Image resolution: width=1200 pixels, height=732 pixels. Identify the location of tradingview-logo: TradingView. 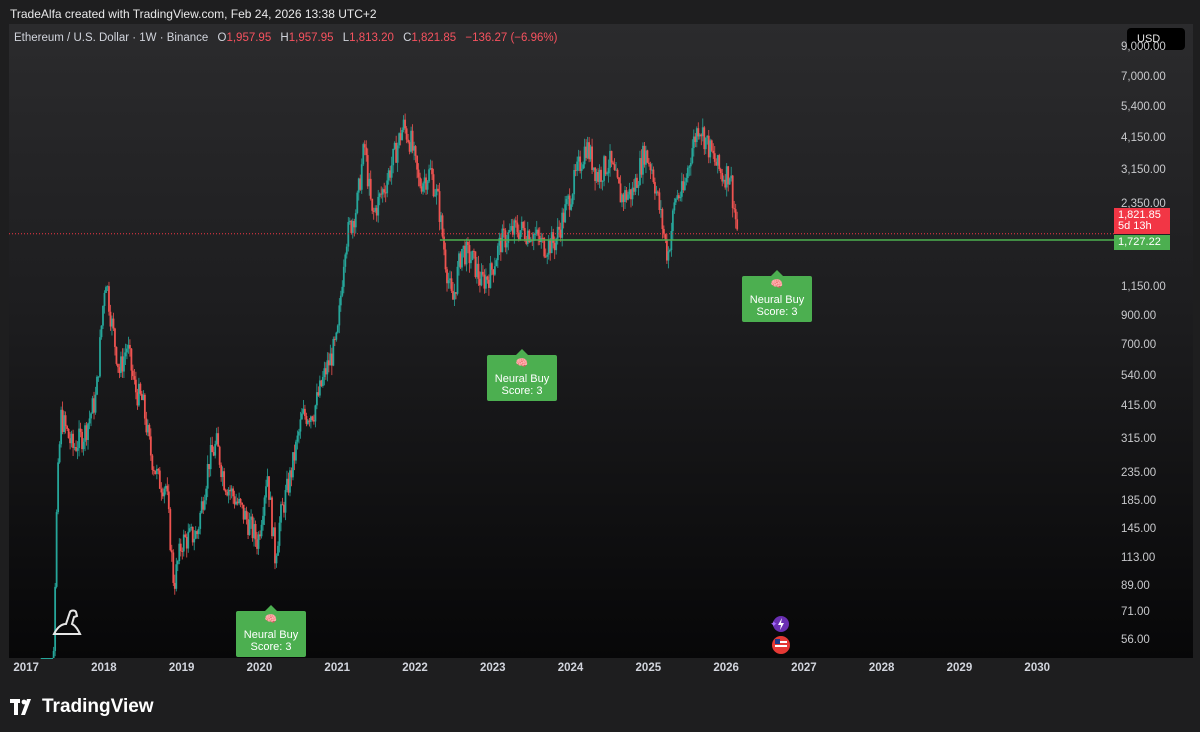
(82, 707).